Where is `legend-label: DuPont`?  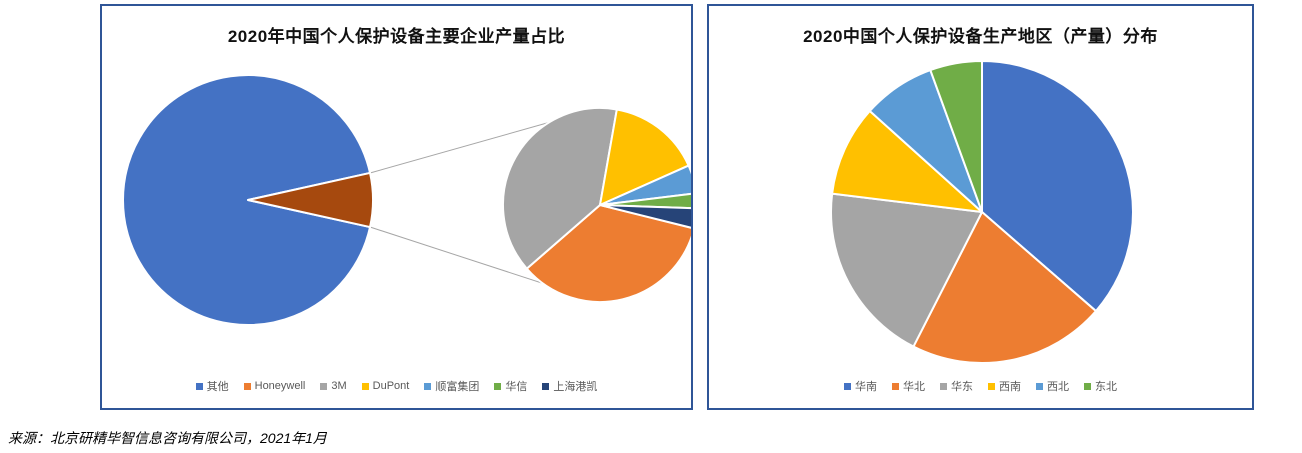 legend-label: DuPont is located at coordinates (391, 386).